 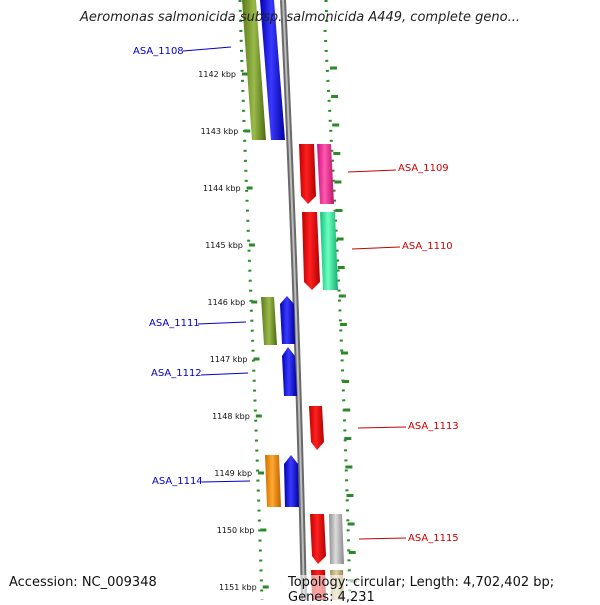 What do you see at coordinates (343, 324) in the screenshot?
I see `right-ruler-ticks` at bounding box center [343, 324].